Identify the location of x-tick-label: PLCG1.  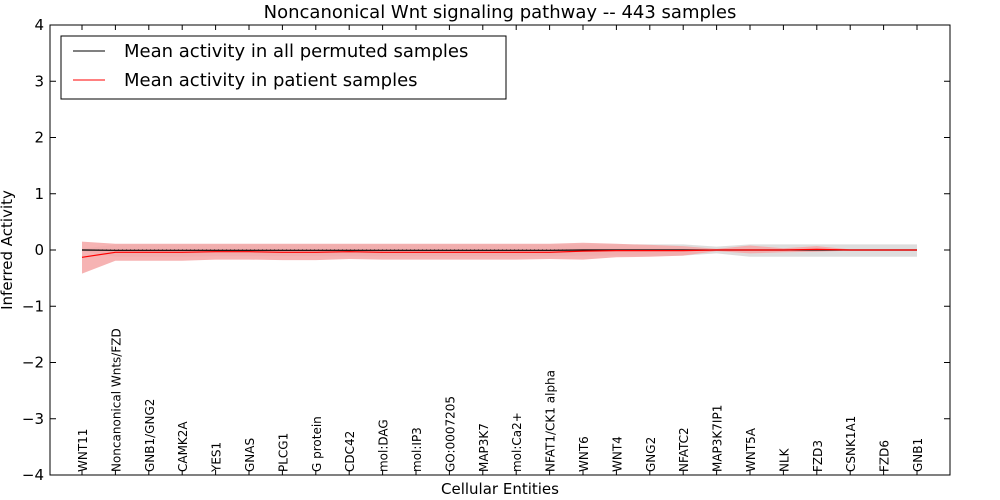
(283, 452).